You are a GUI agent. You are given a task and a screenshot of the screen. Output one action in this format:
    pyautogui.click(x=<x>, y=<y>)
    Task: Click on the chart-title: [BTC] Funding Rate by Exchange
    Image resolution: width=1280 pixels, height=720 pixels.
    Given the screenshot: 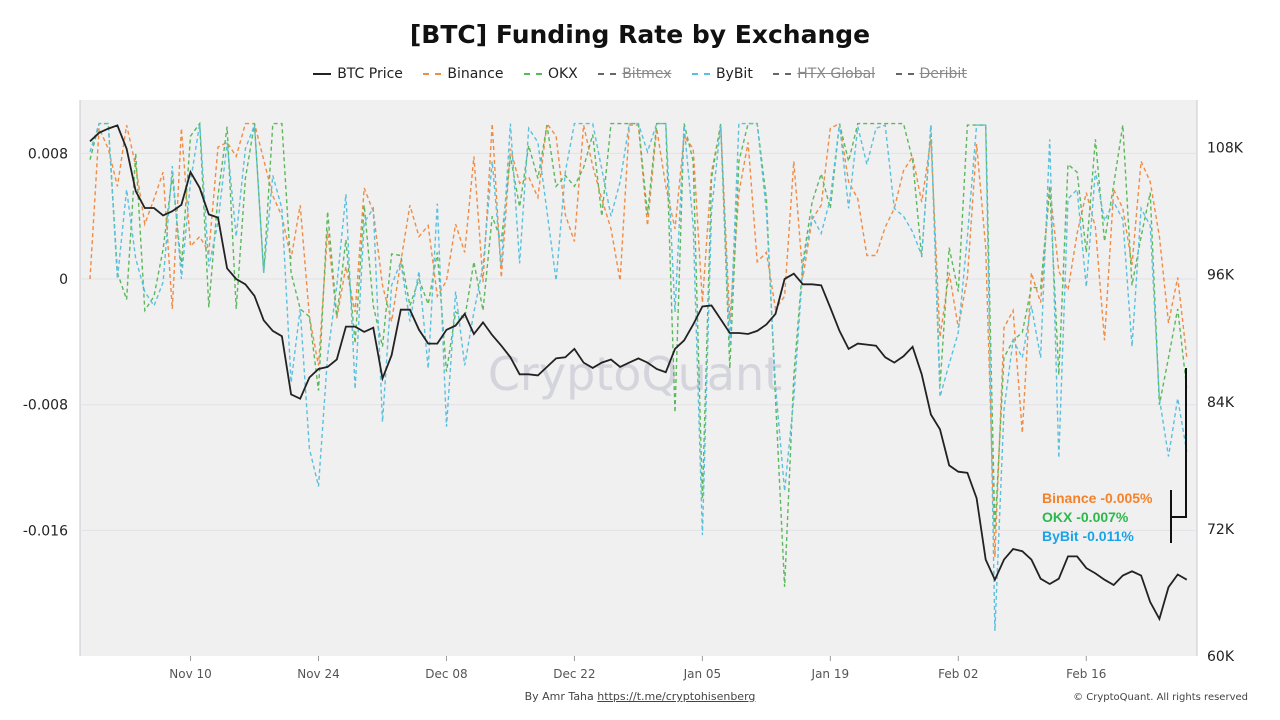 What is the action you would take?
    pyautogui.click(x=640, y=34)
    